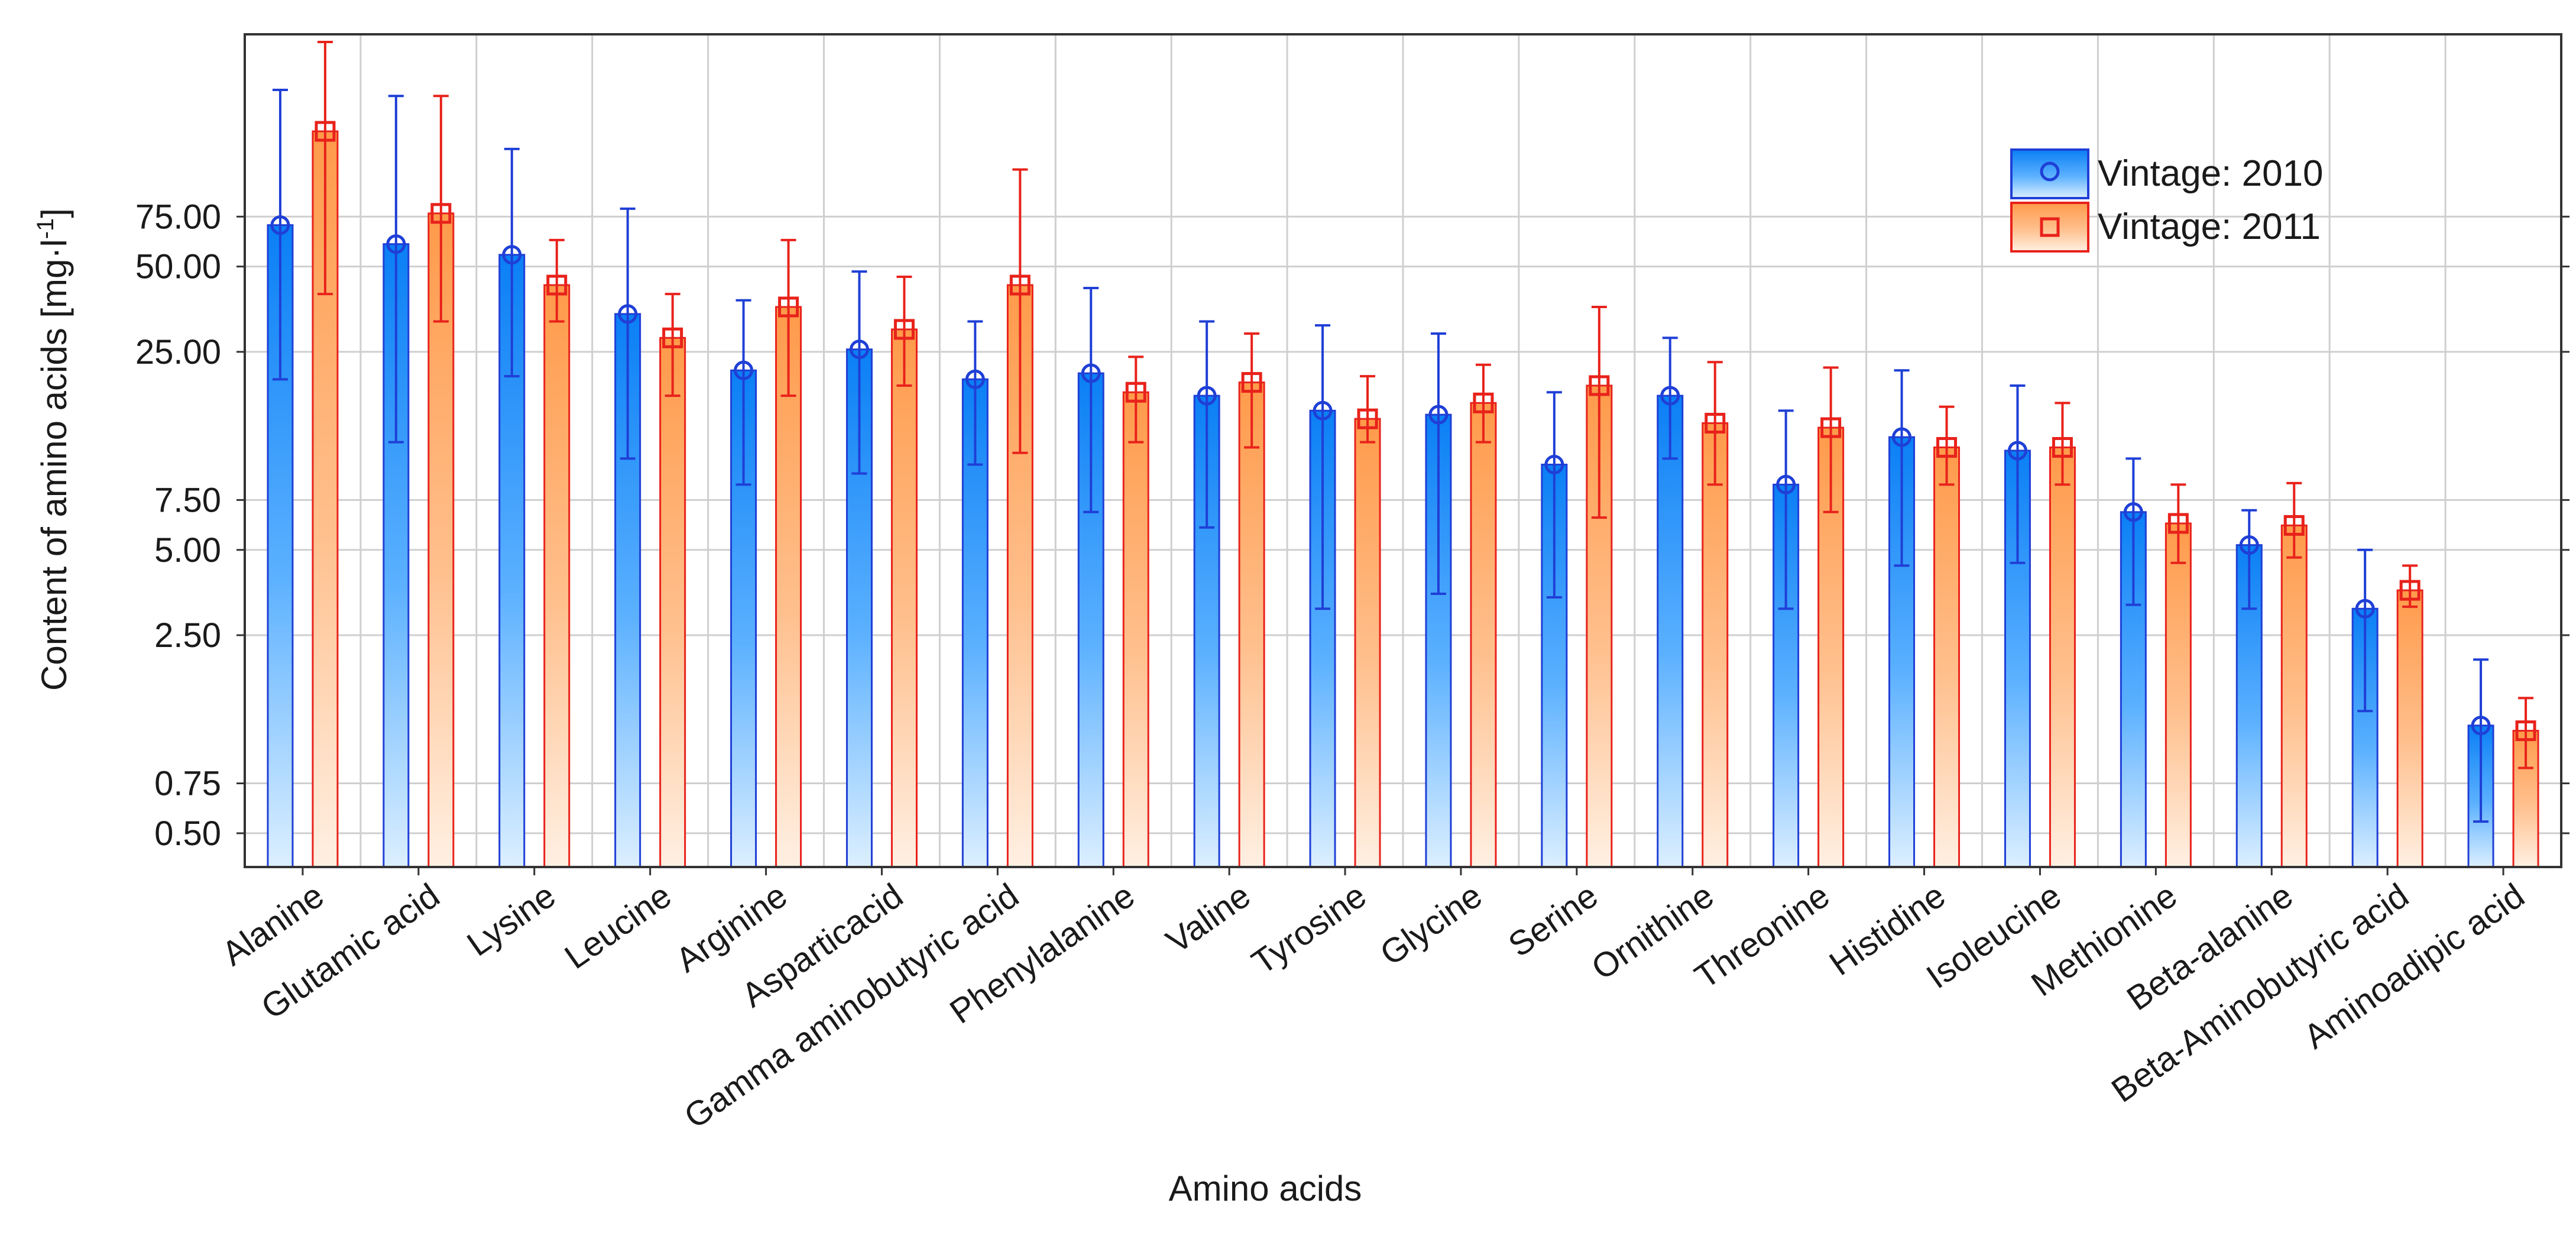  Describe the element at coordinates (2209, 226) in the screenshot. I see `legend-label-2011: Vintage: 2011` at that location.